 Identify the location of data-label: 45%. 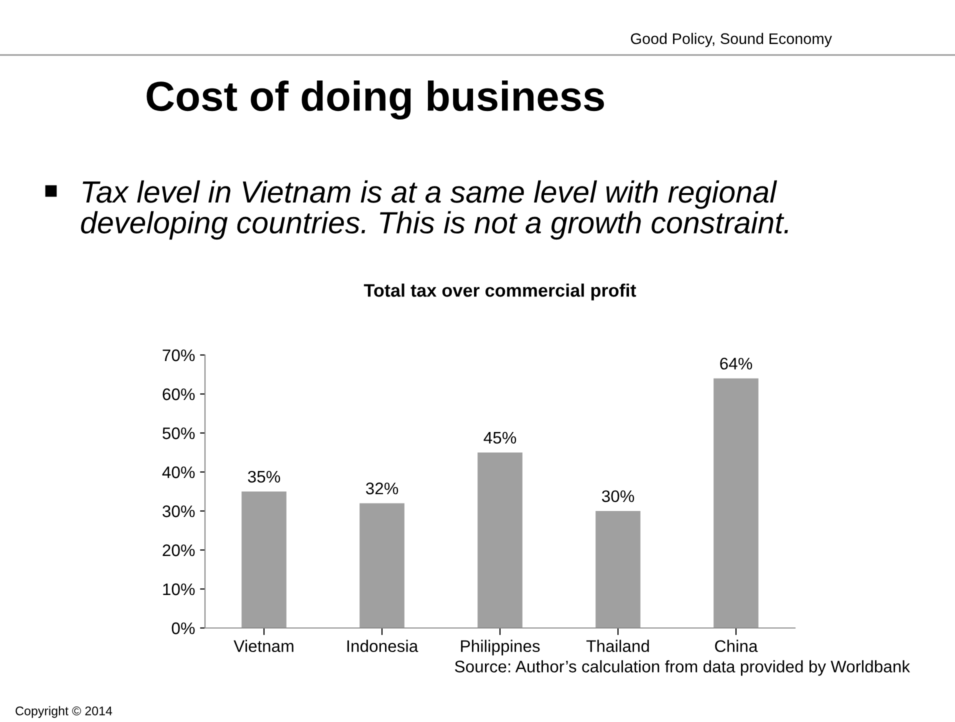
(500, 438).